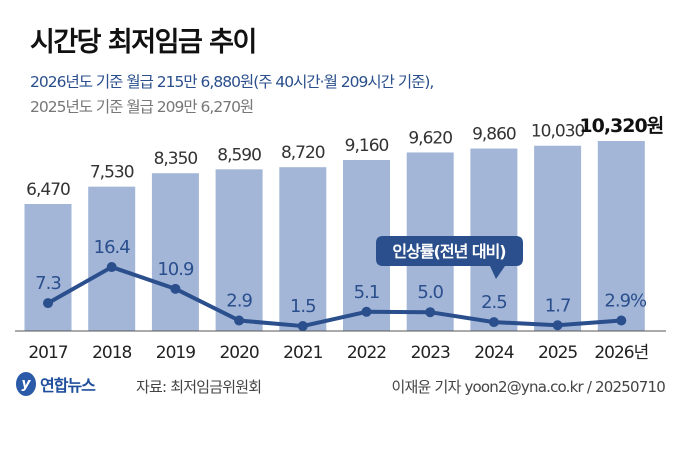 Image resolution: width=681 pixels, height=467 pixels. What do you see at coordinates (430, 312) in the screenshot?
I see `rate-point-2023` at bounding box center [430, 312].